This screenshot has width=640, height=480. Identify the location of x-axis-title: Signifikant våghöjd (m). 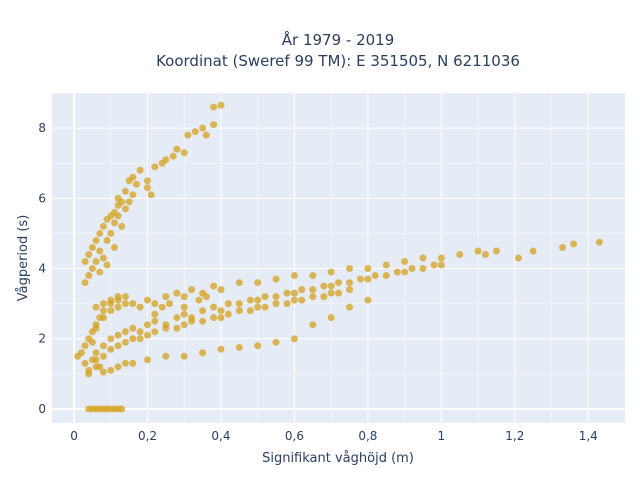
(338, 458).